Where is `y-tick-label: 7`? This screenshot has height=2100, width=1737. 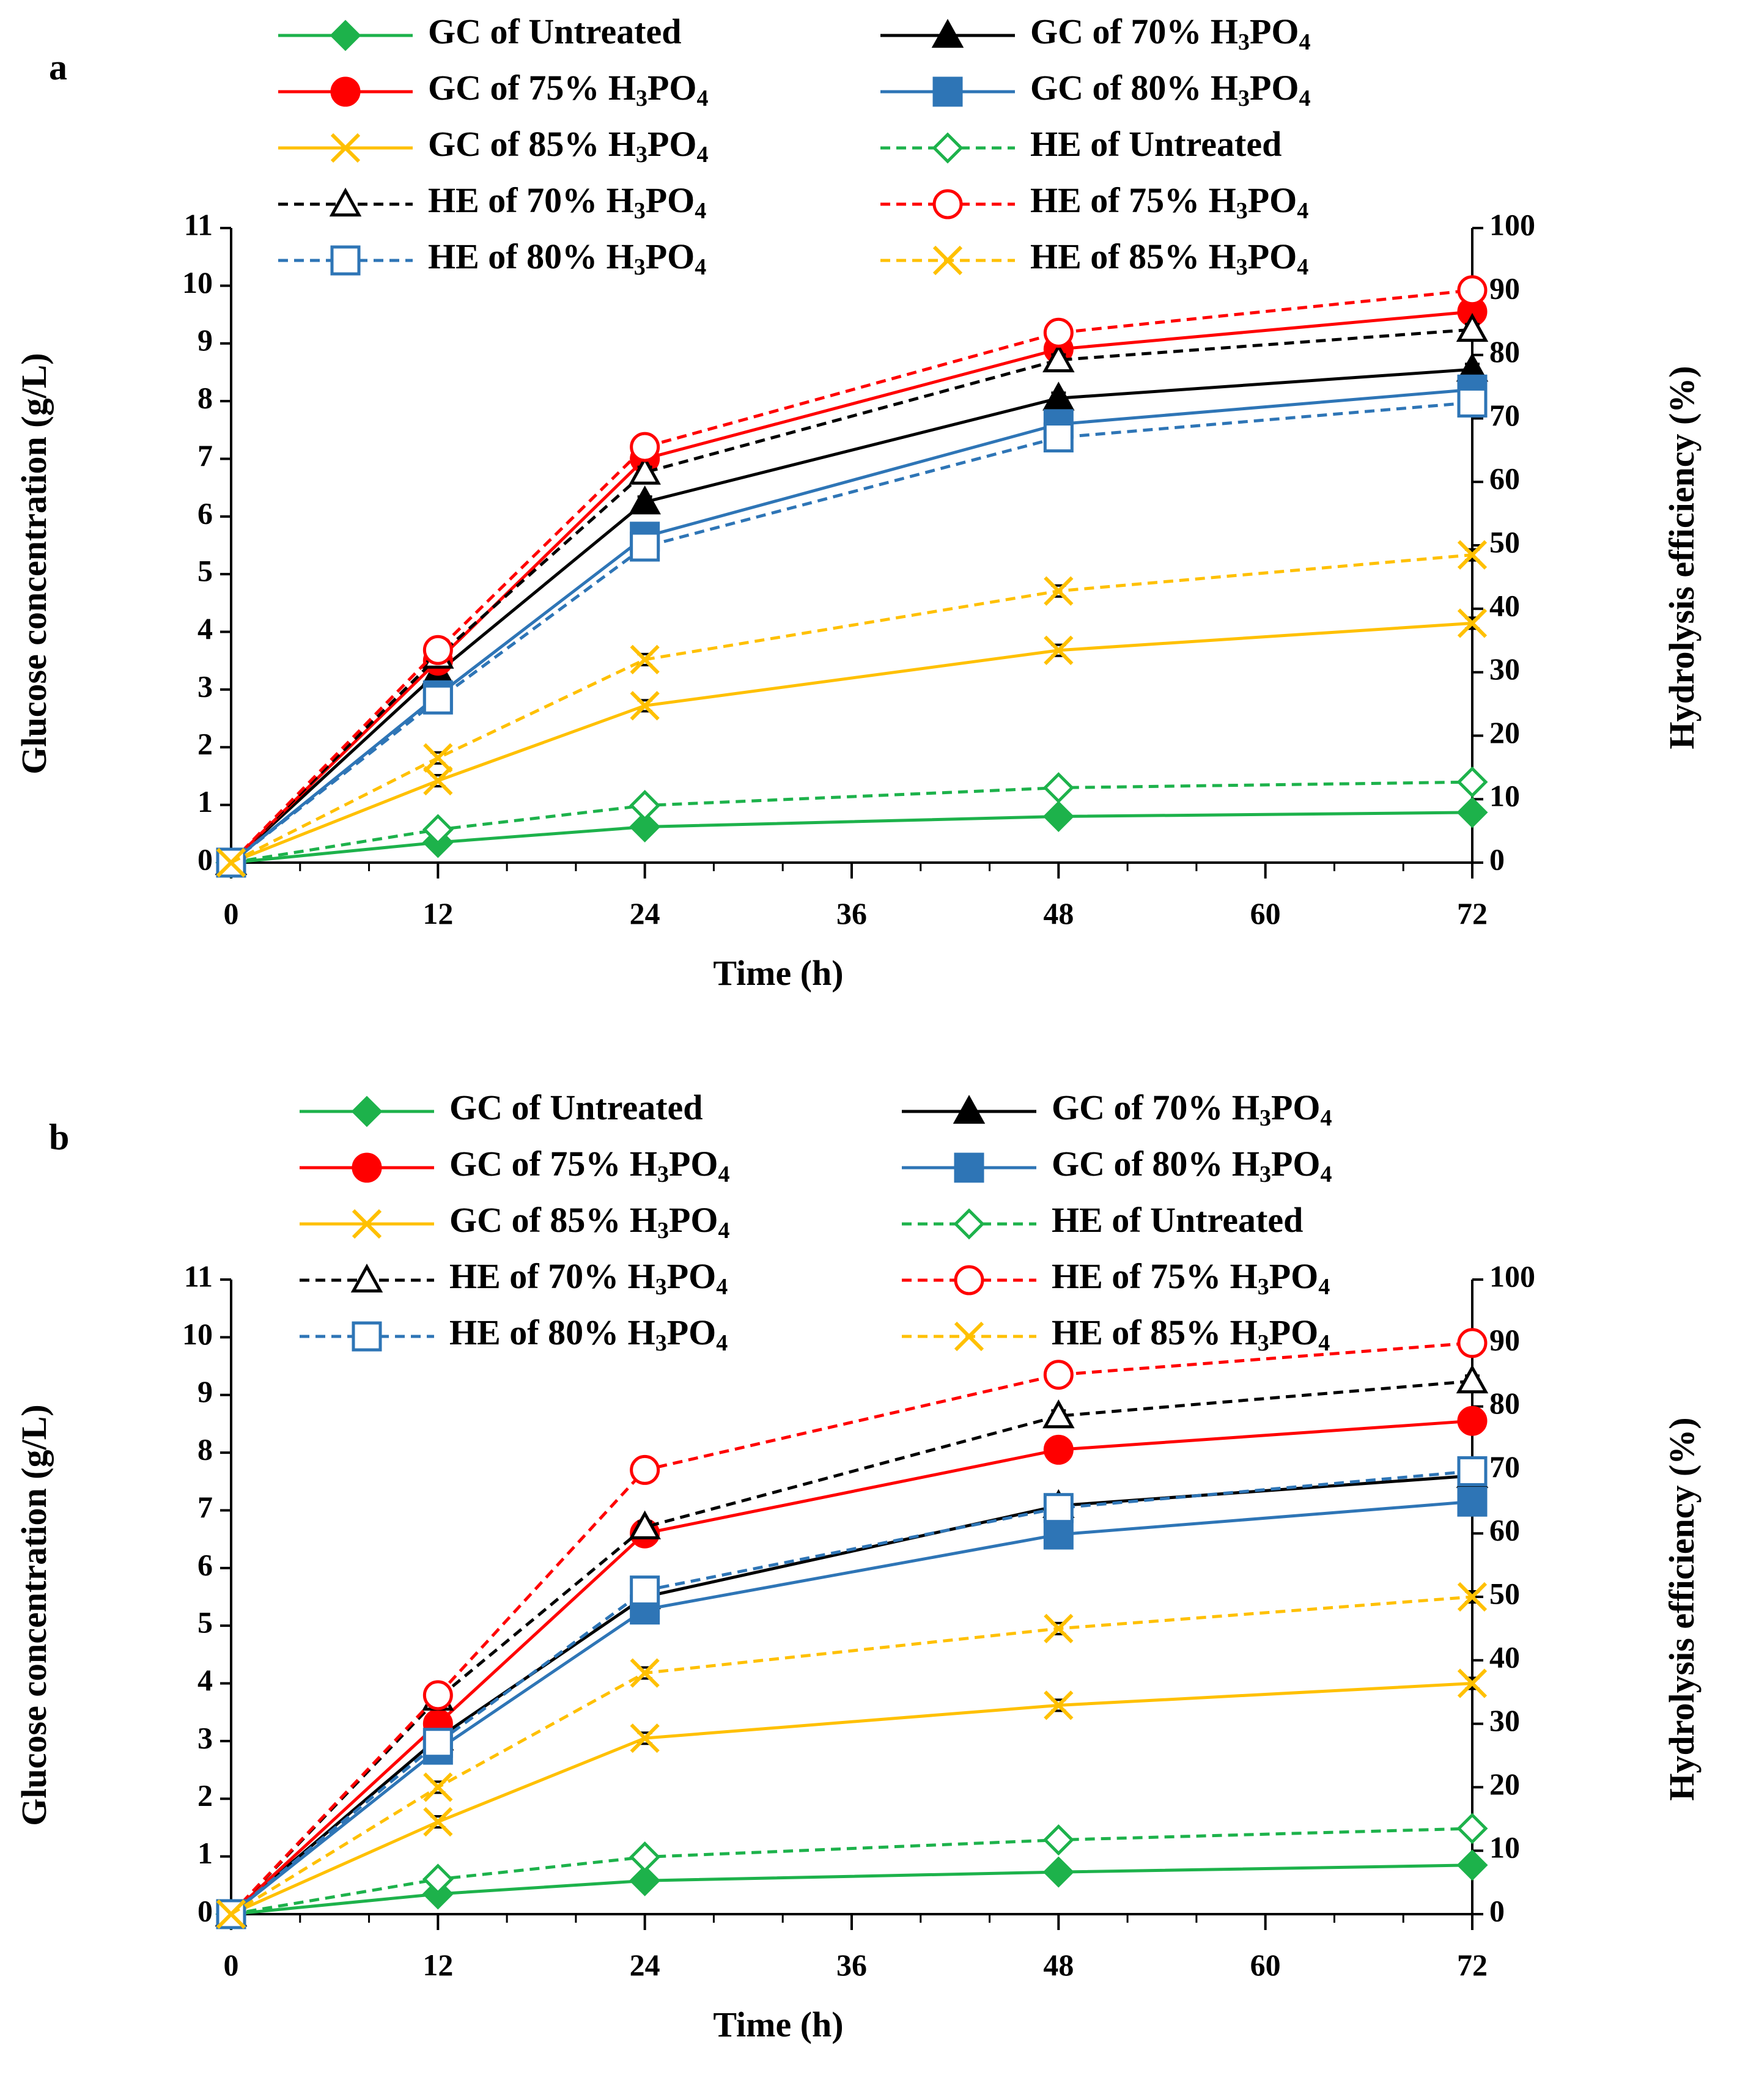
y-tick-label: 7 is located at coordinates (205, 455).